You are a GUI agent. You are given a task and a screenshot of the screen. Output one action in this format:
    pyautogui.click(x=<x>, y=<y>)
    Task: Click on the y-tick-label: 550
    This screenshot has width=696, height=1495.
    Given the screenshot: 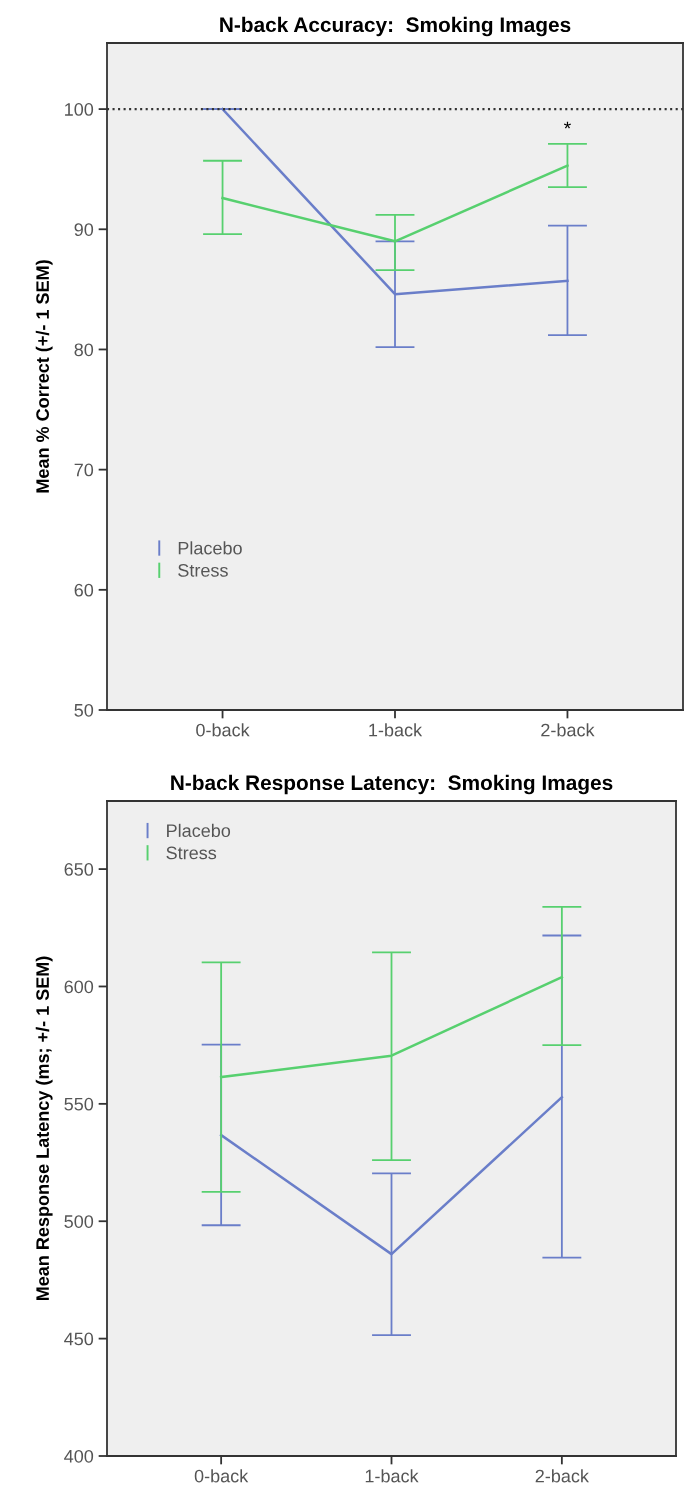 What is the action you would take?
    pyautogui.click(x=79, y=1104)
    